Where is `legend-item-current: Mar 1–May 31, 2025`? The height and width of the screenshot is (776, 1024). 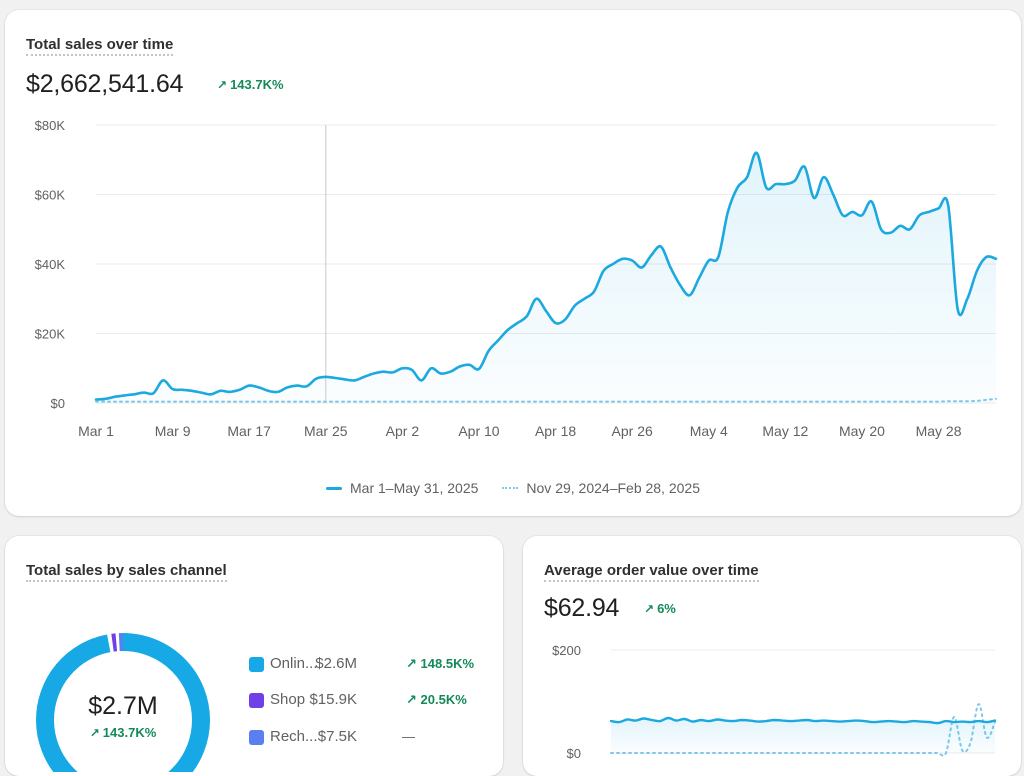 legend-item-current: Mar 1–May 31, 2025 is located at coordinates (402, 488).